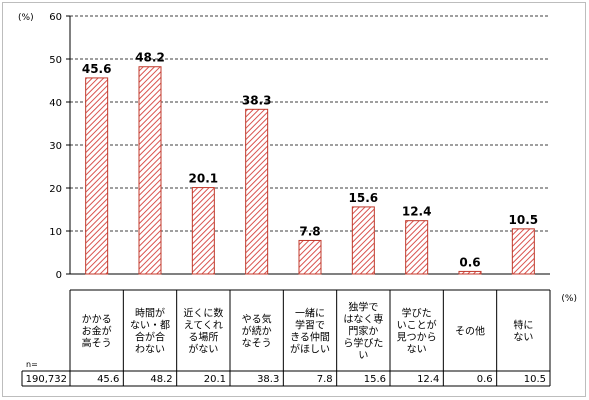 Image resolution: width=589 pixels, height=400 pixels. Describe the element at coordinates (150, 58) in the screenshot. I see `data-label: 48.2` at that location.